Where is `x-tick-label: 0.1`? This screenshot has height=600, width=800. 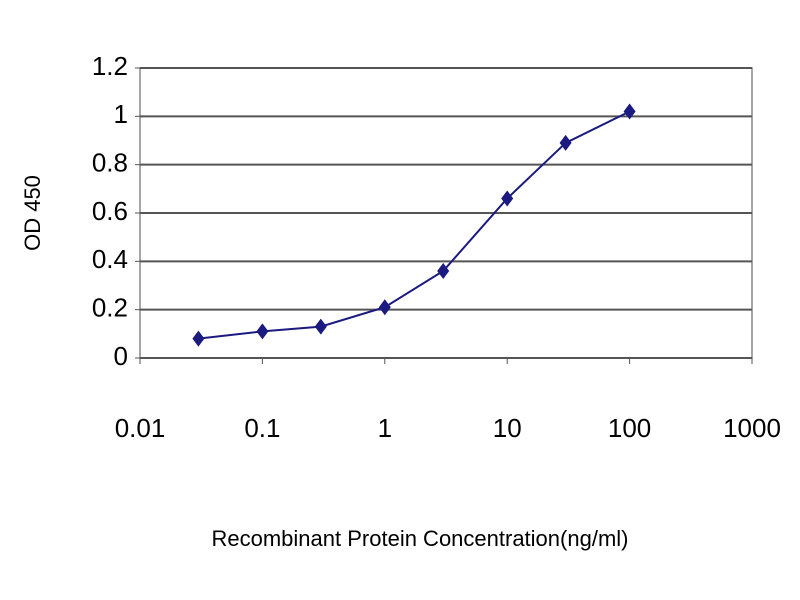 x-tick-label: 0.1 is located at coordinates (262, 428).